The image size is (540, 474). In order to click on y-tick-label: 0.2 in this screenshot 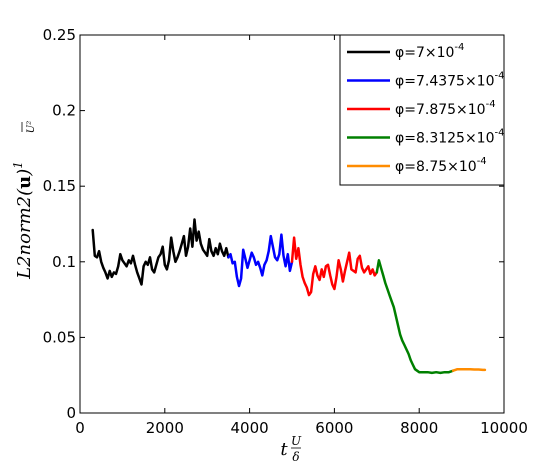, I will do `click(64, 111)`.